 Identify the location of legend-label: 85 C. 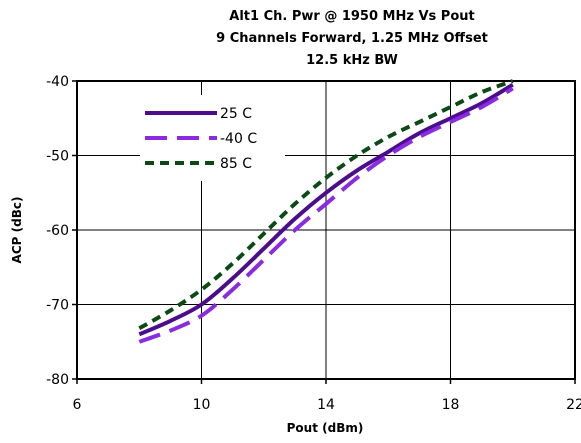
(236, 164).